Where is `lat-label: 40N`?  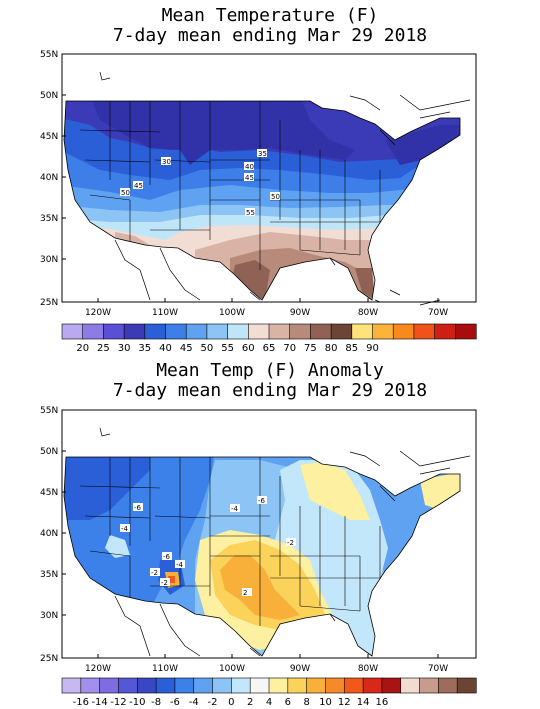 lat-label: 40N is located at coordinates (49, 178).